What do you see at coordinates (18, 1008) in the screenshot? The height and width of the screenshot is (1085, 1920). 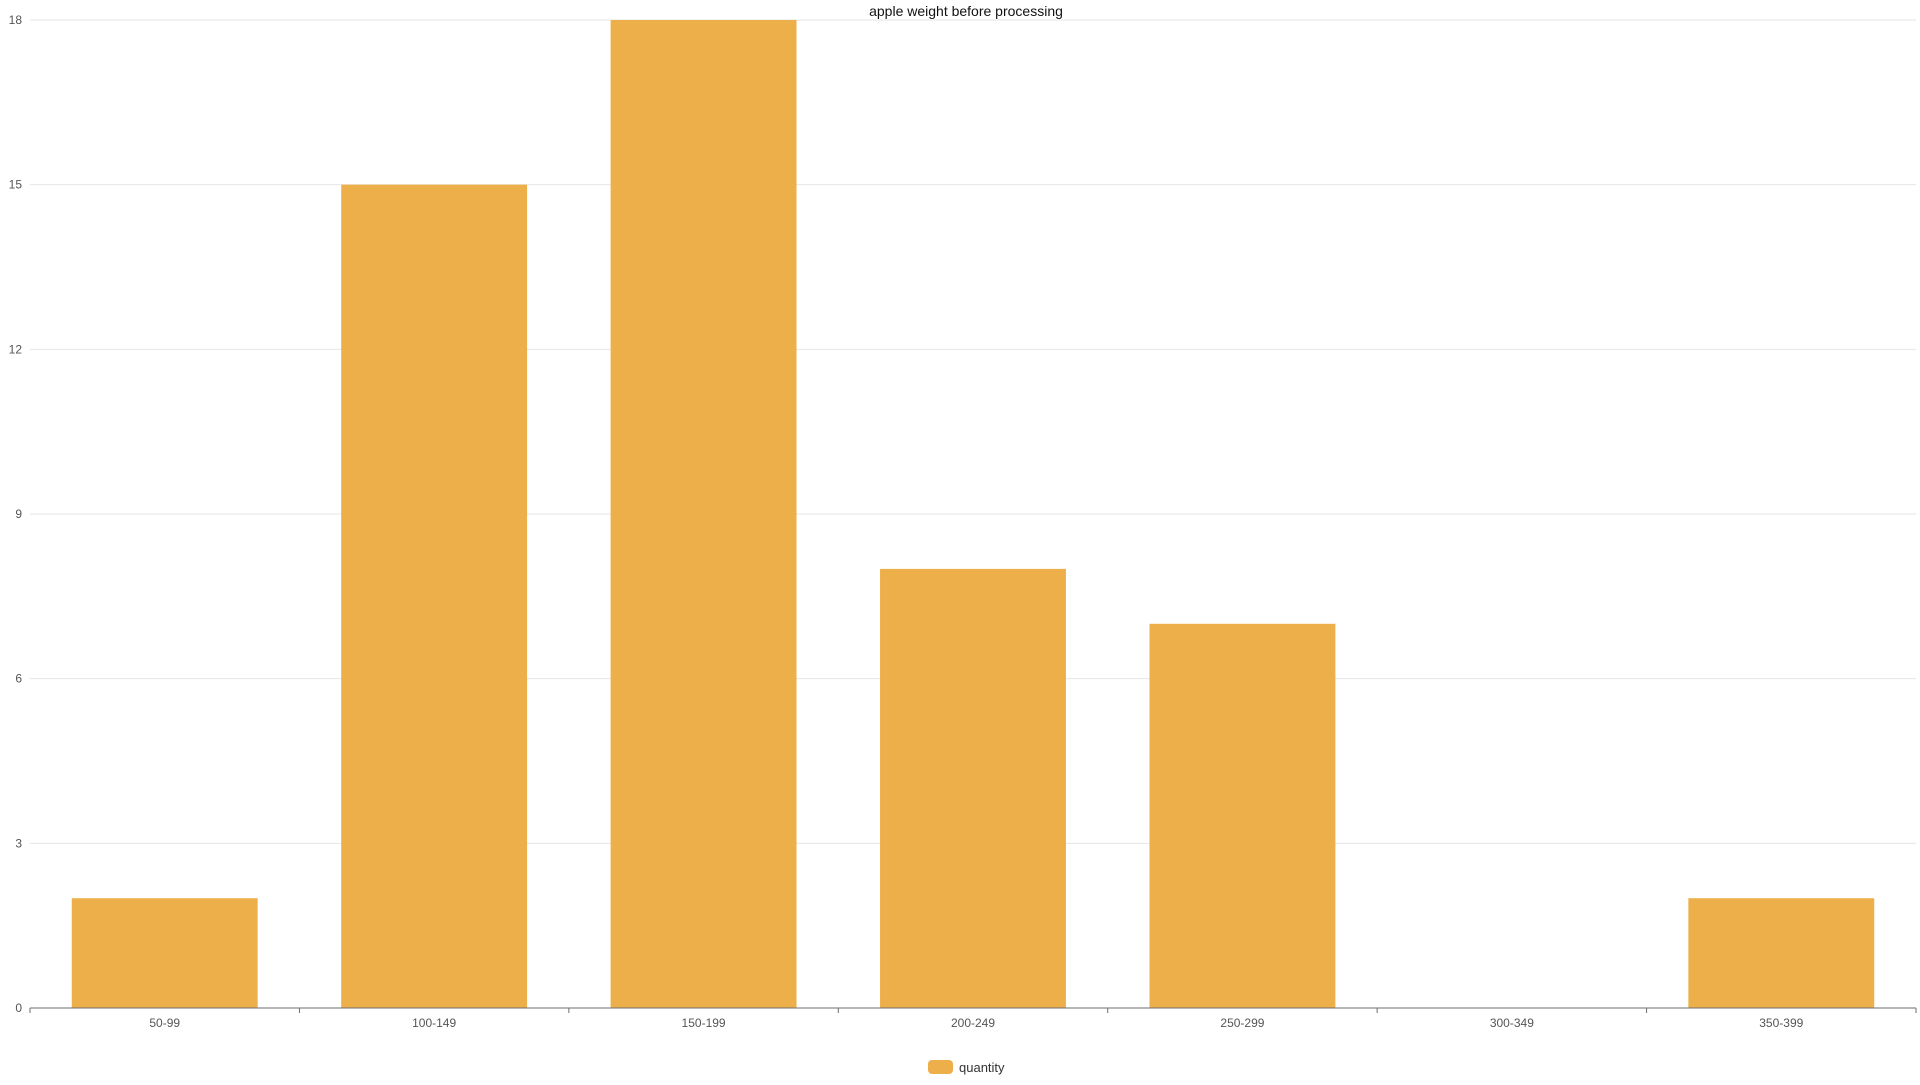 I see `y-tick-label: 0` at bounding box center [18, 1008].